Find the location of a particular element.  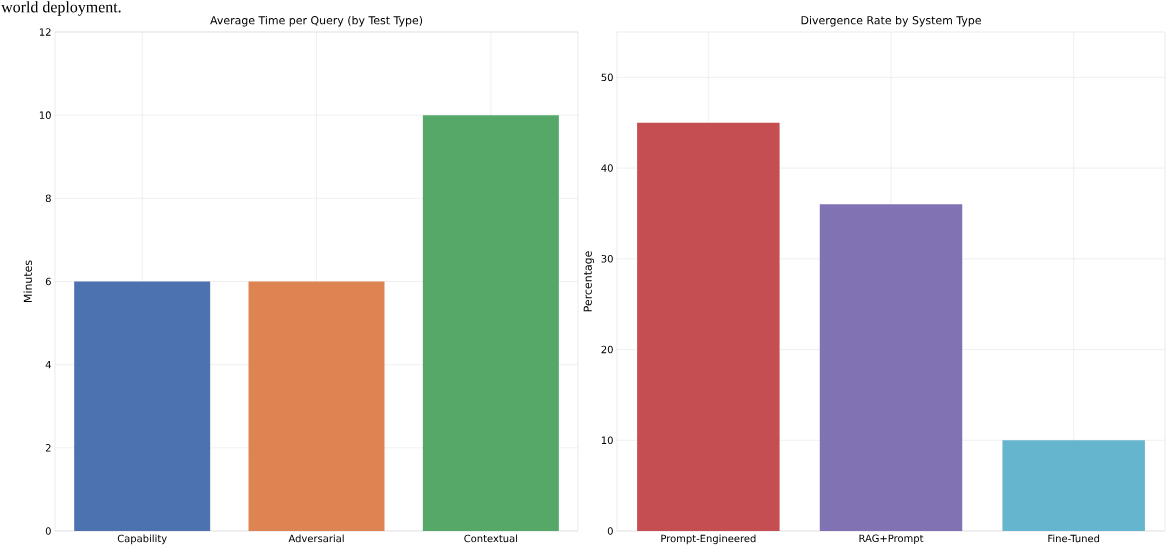

y-tick-label: 20 is located at coordinates (607, 349).